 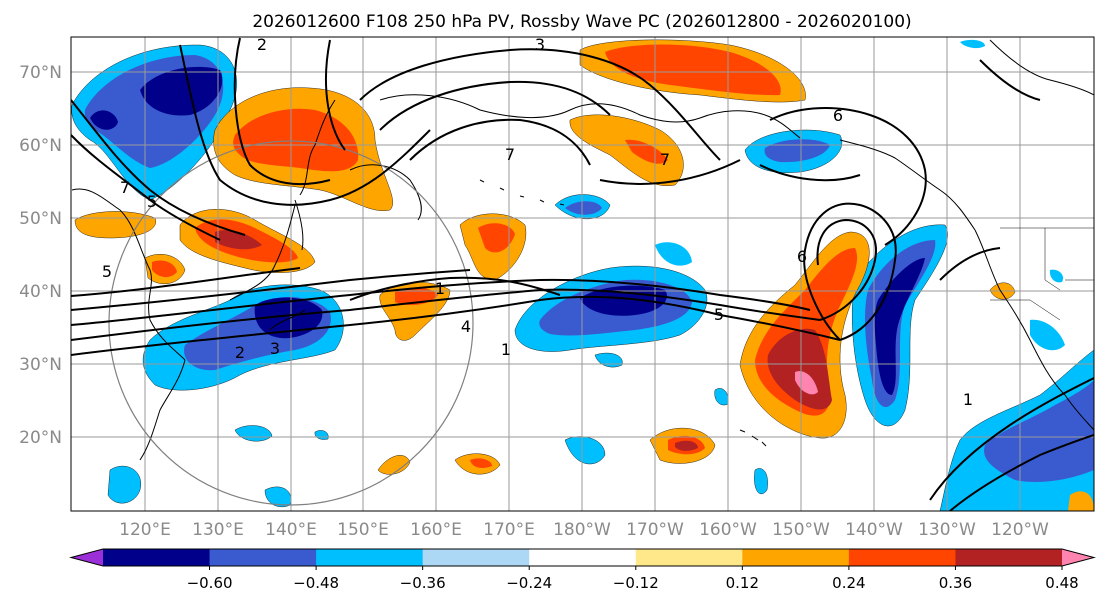 What do you see at coordinates (655, 530) in the screenshot?
I see `lon-label: 170°W` at bounding box center [655, 530].